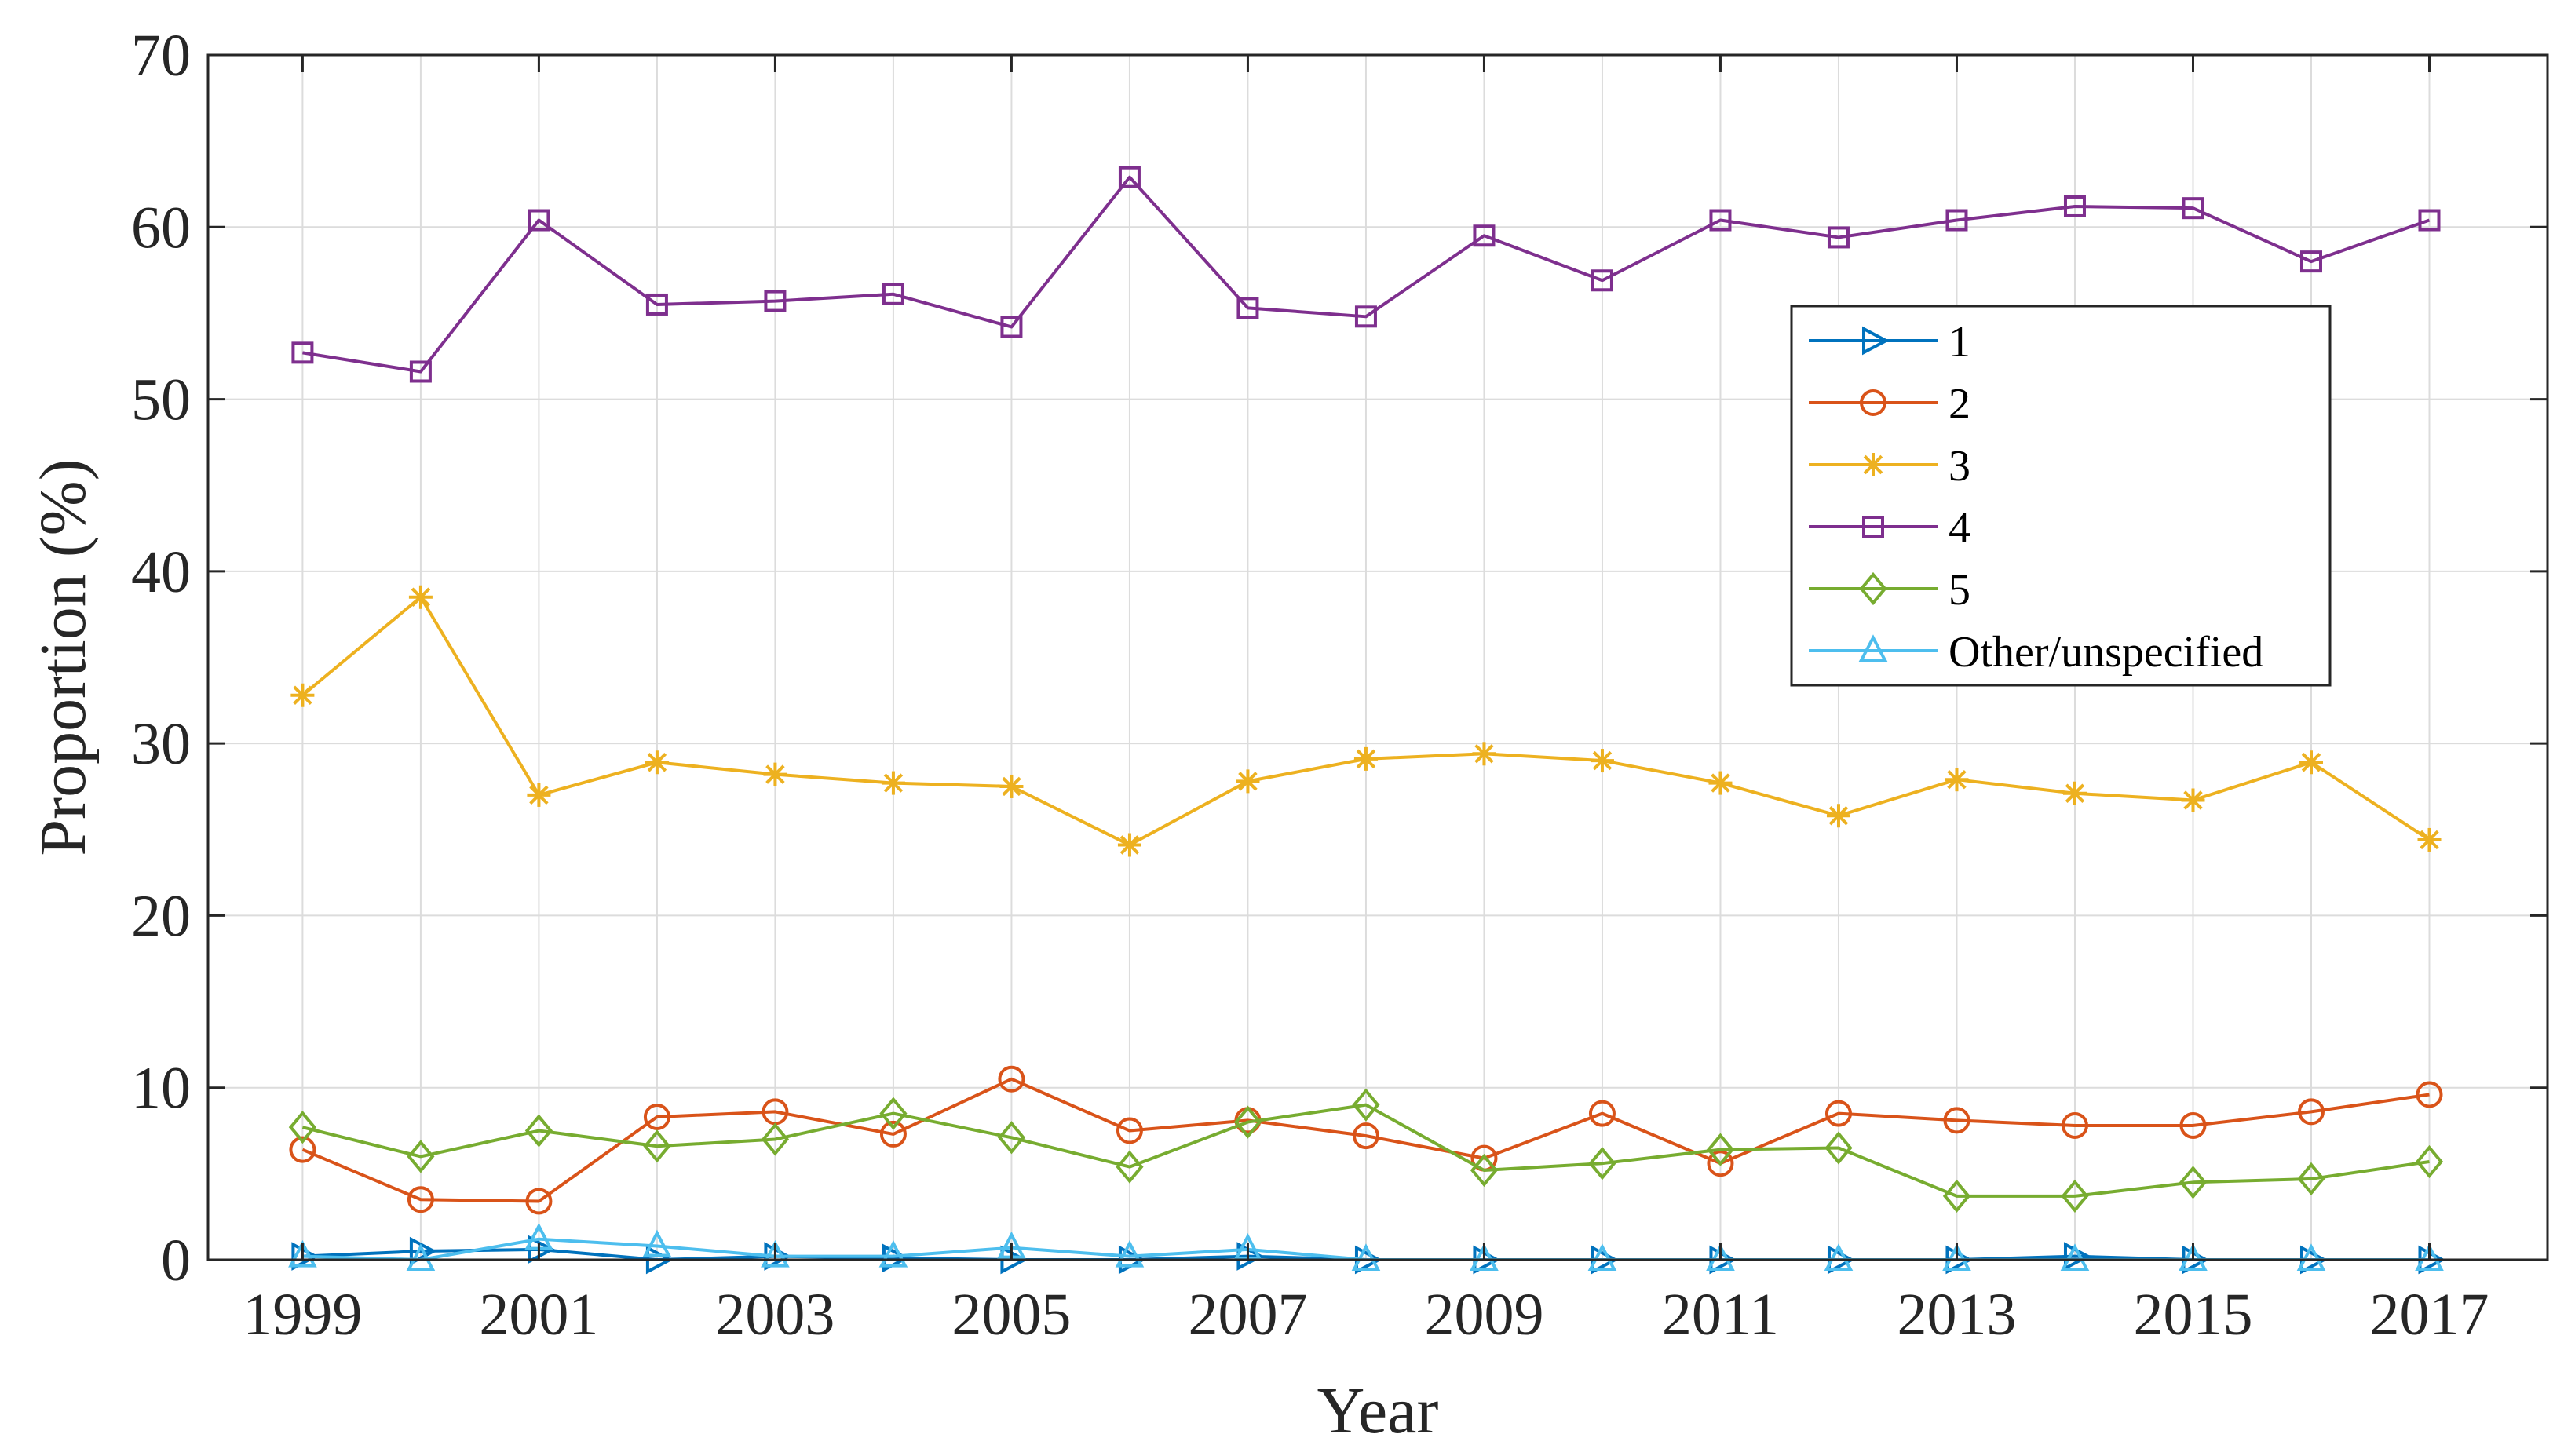 This screenshot has height=1456, width=2564. What do you see at coordinates (1959, 466) in the screenshot?
I see `legend-label: 3` at bounding box center [1959, 466].